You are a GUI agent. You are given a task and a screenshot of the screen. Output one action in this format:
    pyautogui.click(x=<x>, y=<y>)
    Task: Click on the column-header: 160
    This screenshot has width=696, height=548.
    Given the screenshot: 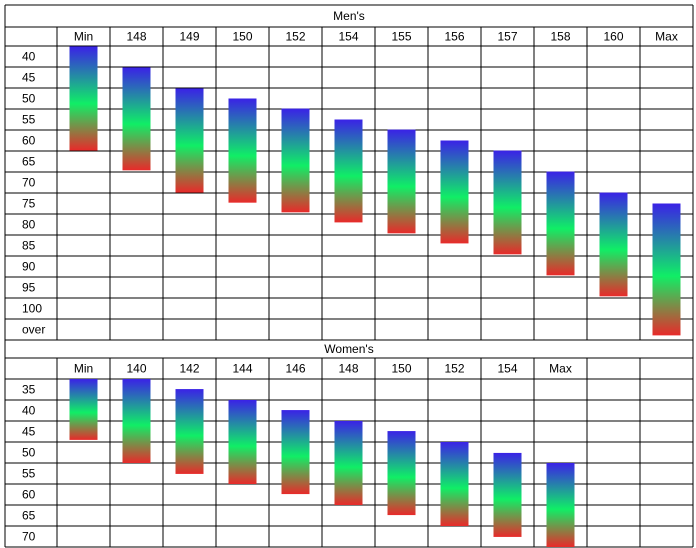 What is the action you would take?
    pyautogui.click(x=613, y=37)
    